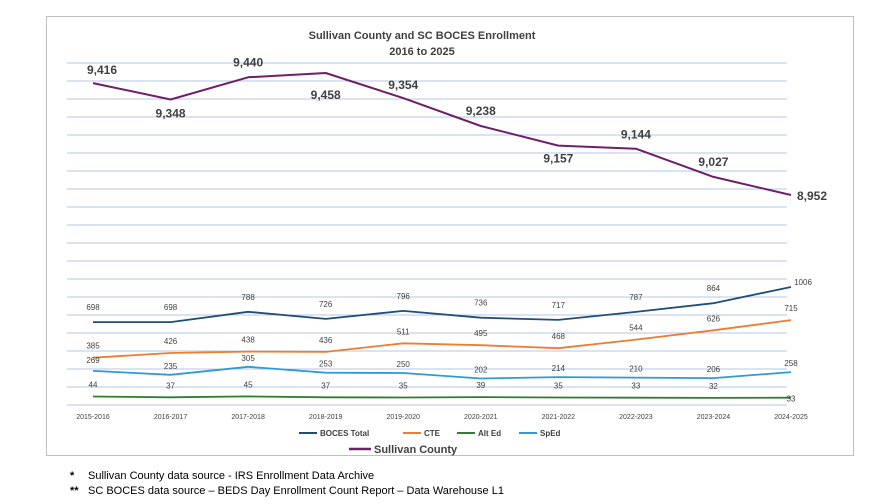 The image size is (896, 504). Describe the element at coordinates (404, 296) in the screenshot. I see `data-label-boces: 796` at that location.